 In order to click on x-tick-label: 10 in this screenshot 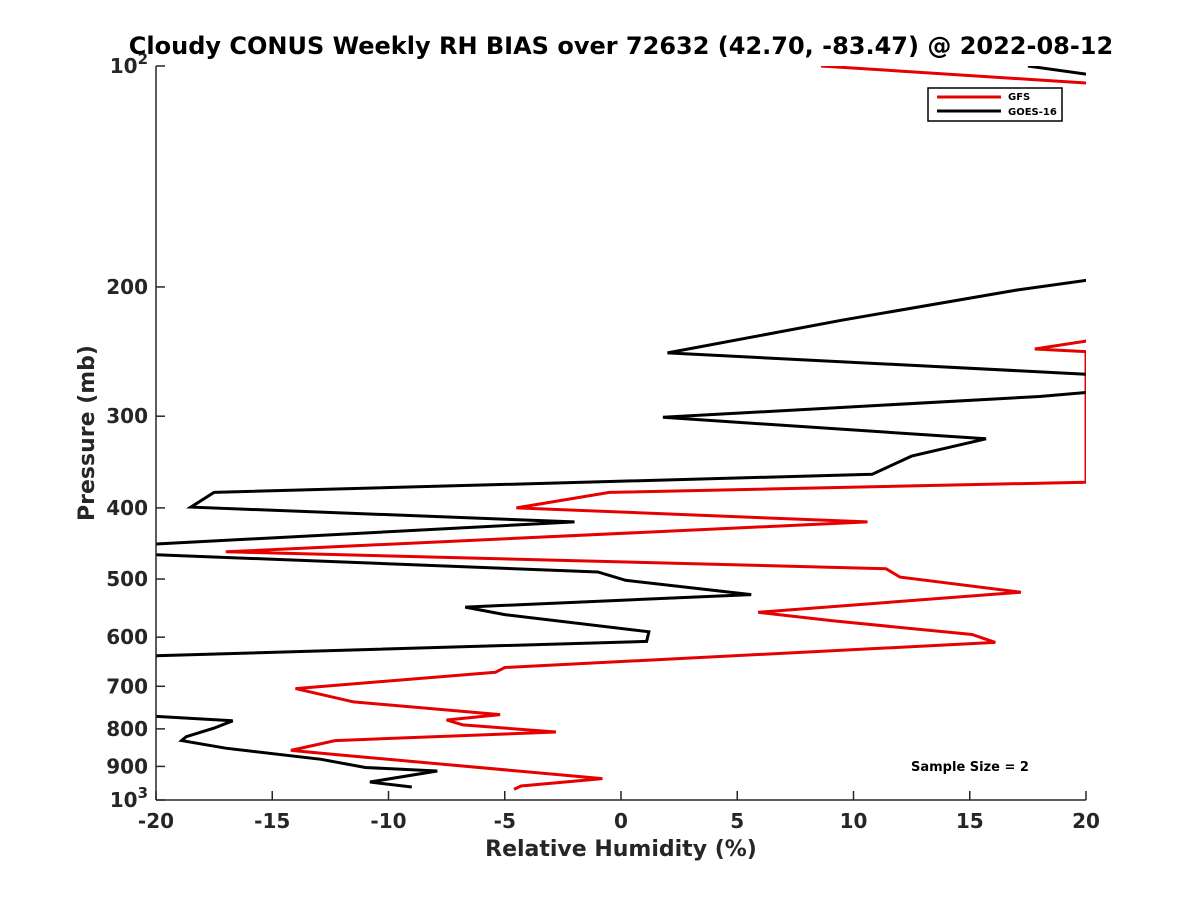, I will do `click(854, 821)`.